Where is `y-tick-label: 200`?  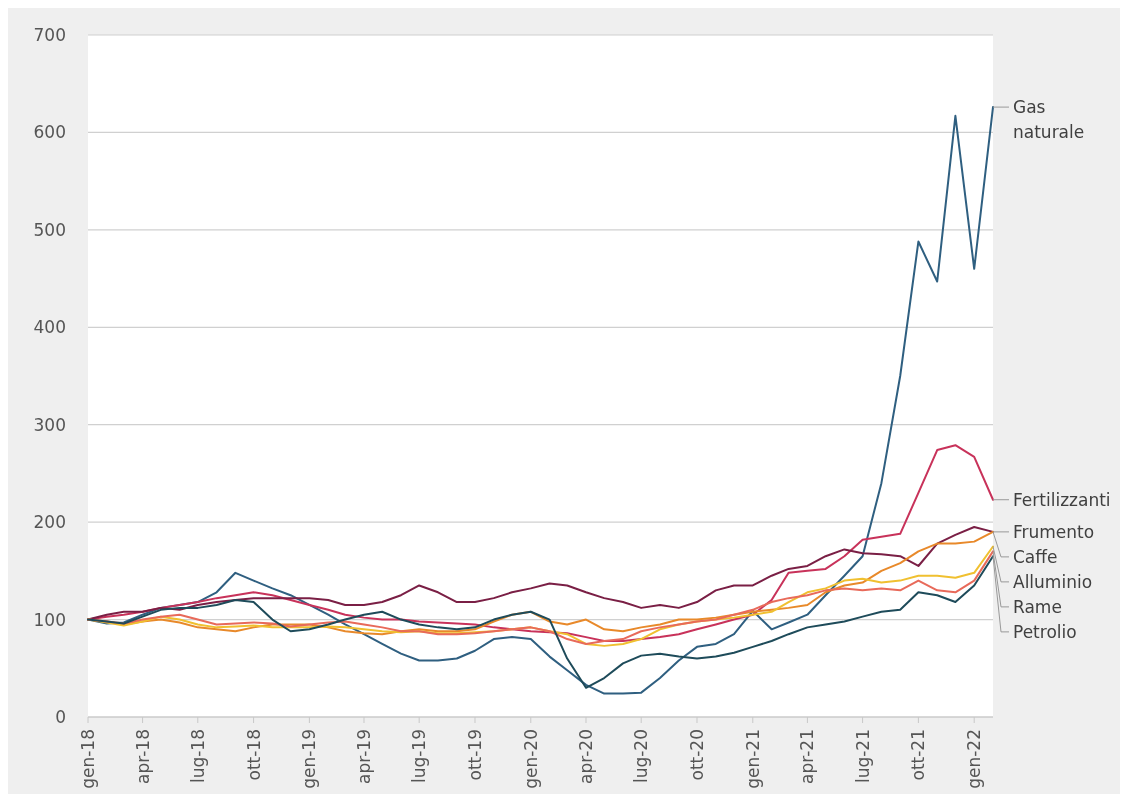
y-tick-label: 200 is located at coordinates (49, 522).